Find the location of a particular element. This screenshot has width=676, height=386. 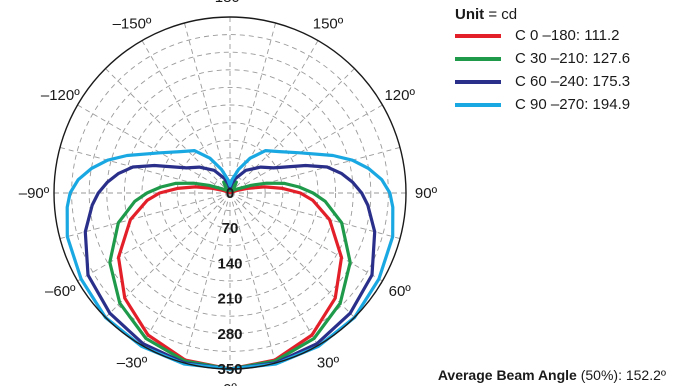

footer-label: Average Beam Angle is located at coordinates (507, 375).